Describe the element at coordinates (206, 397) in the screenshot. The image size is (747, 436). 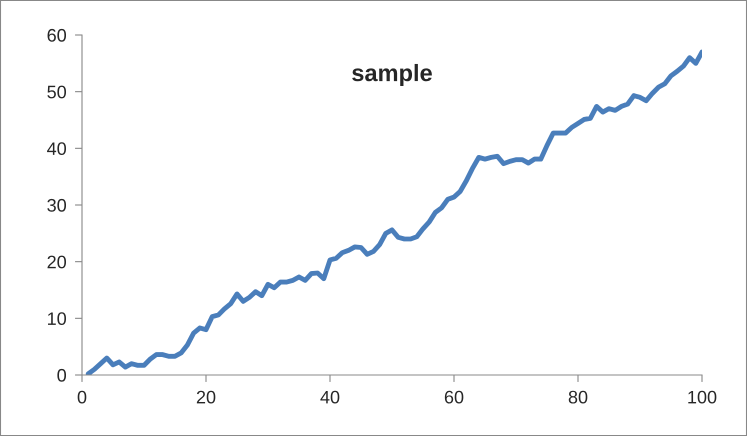
I see `x-tick-label: 20` at that location.